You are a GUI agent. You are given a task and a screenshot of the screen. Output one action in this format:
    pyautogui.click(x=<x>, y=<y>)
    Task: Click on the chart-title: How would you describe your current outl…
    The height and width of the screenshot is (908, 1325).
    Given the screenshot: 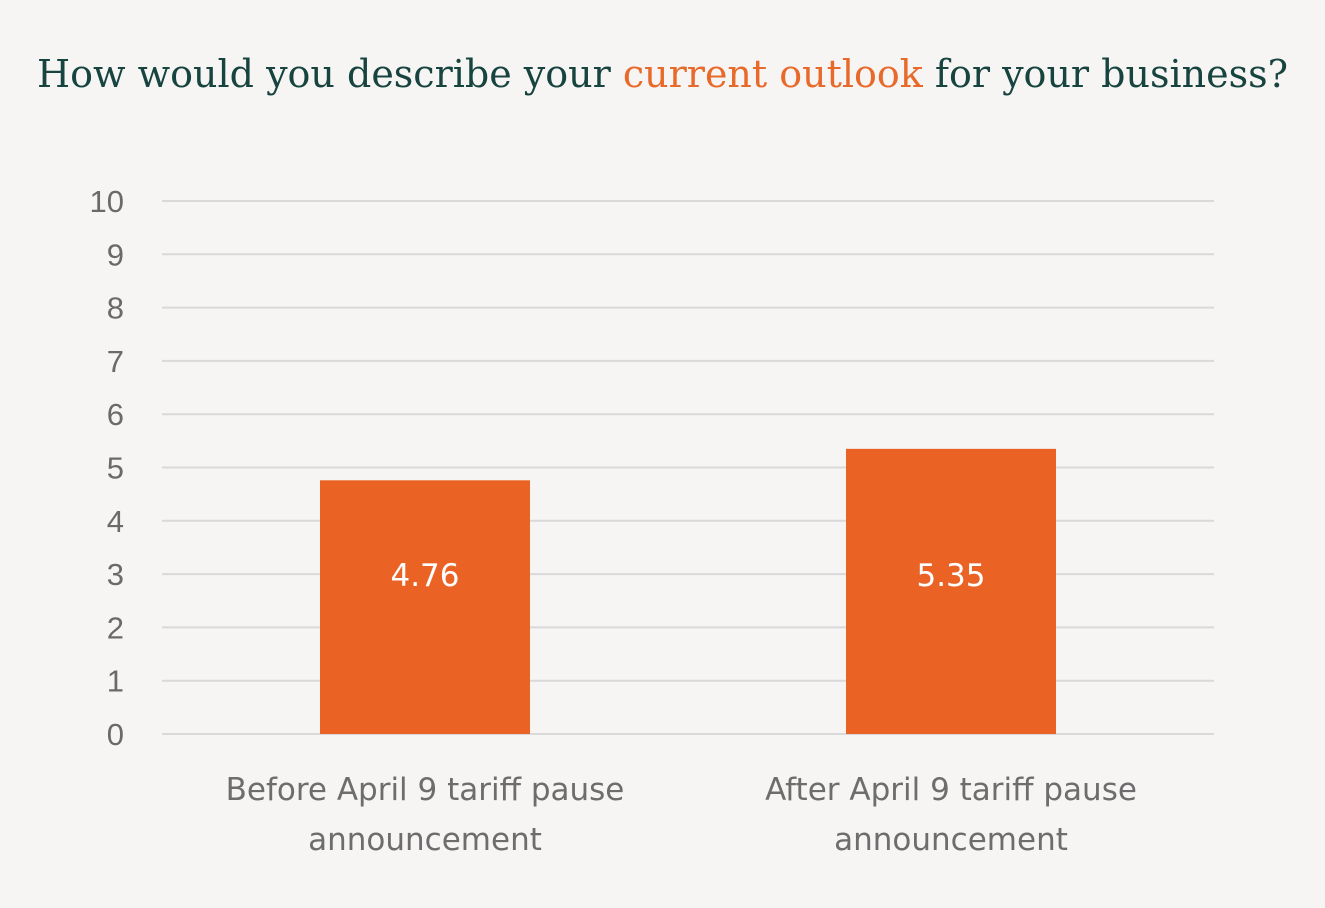 What is the action you would take?
    pyautogui.click(x=662, y=74)
    